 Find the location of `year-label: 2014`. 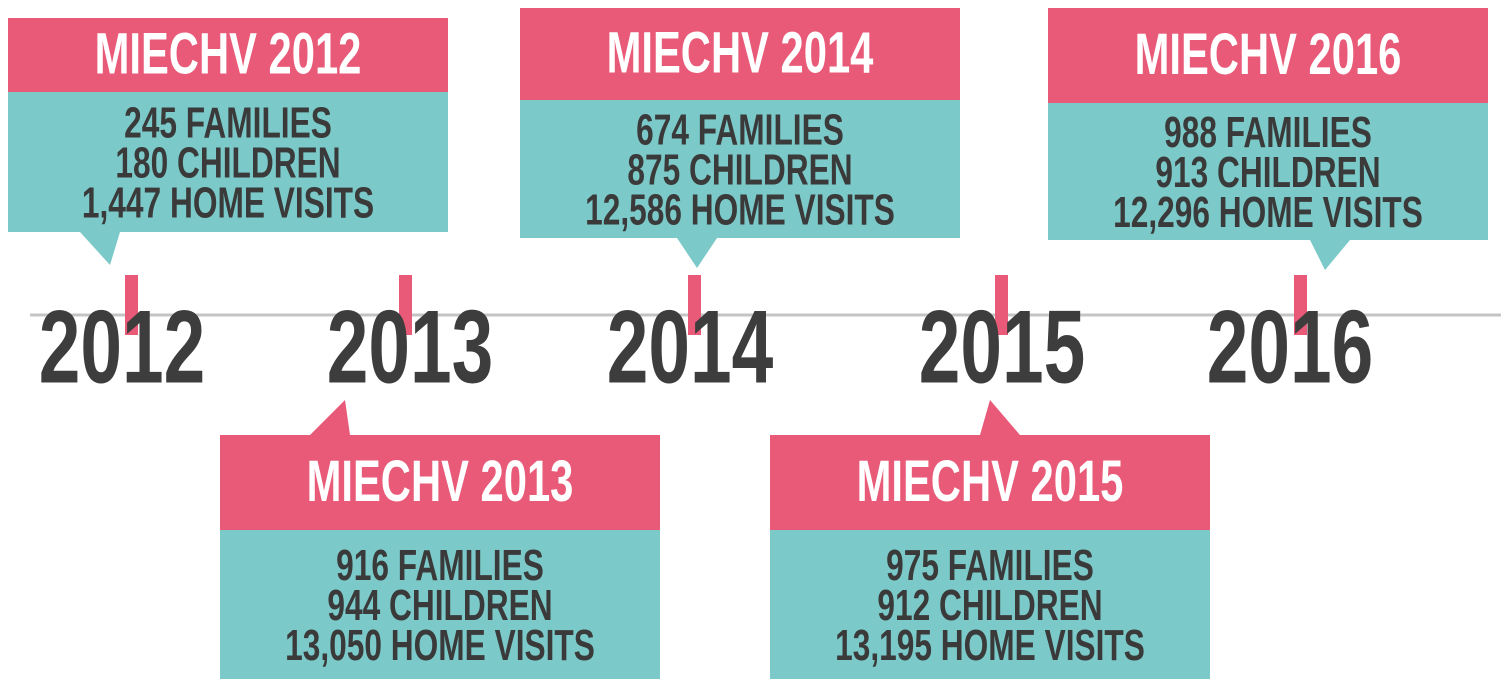

year-label: 2014 is located at coordinates (690, 348).